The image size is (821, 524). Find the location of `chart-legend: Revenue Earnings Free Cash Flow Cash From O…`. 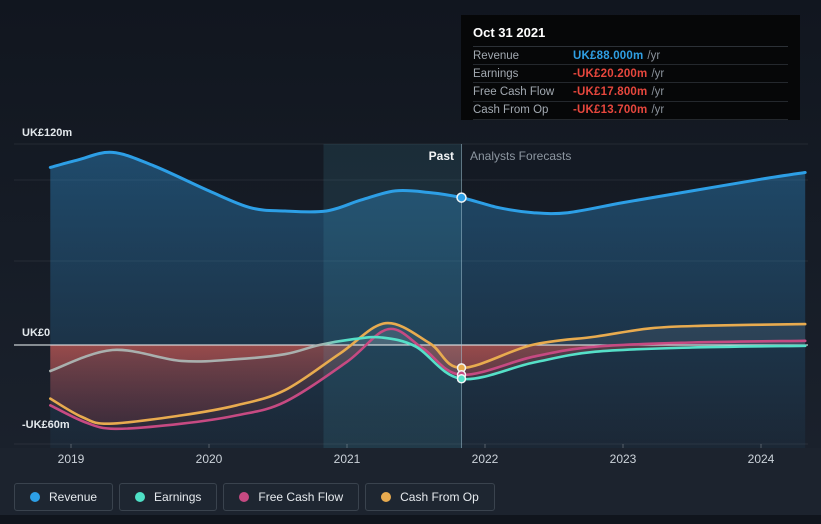

chart-legend: Revenue Earnings Free Cash Flow Cash From O… is located at coordinates (254, 497).